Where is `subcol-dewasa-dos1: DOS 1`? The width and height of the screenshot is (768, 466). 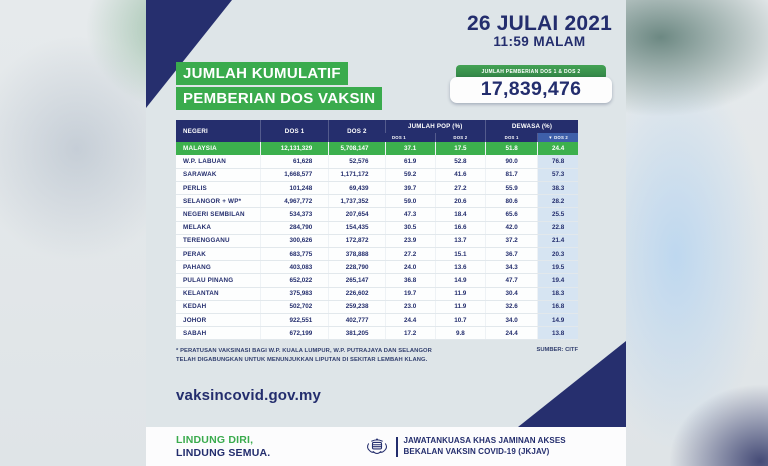
subcol-dewasa-dos1: DOS 1 is located at coordinates (511, 137).